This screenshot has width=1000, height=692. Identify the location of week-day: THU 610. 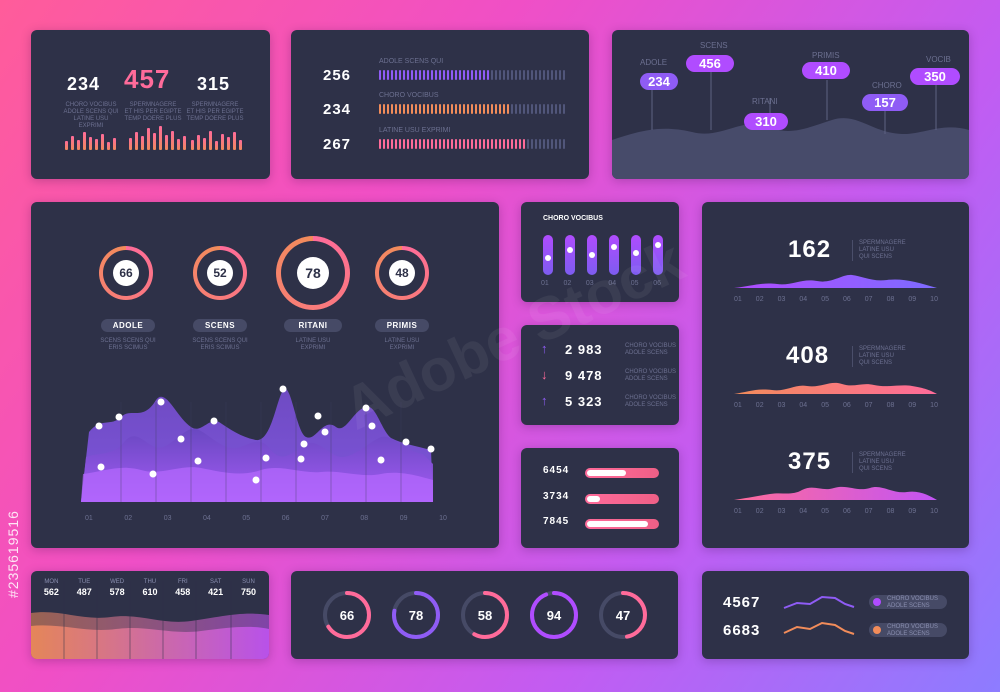
(149, 588).